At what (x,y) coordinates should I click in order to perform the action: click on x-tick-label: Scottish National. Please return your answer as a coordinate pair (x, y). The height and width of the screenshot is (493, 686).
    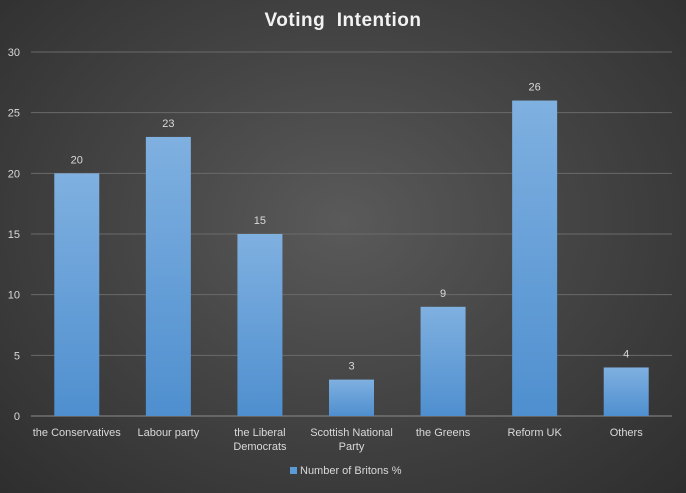
    Looking at the image, I should click on (351, 433).